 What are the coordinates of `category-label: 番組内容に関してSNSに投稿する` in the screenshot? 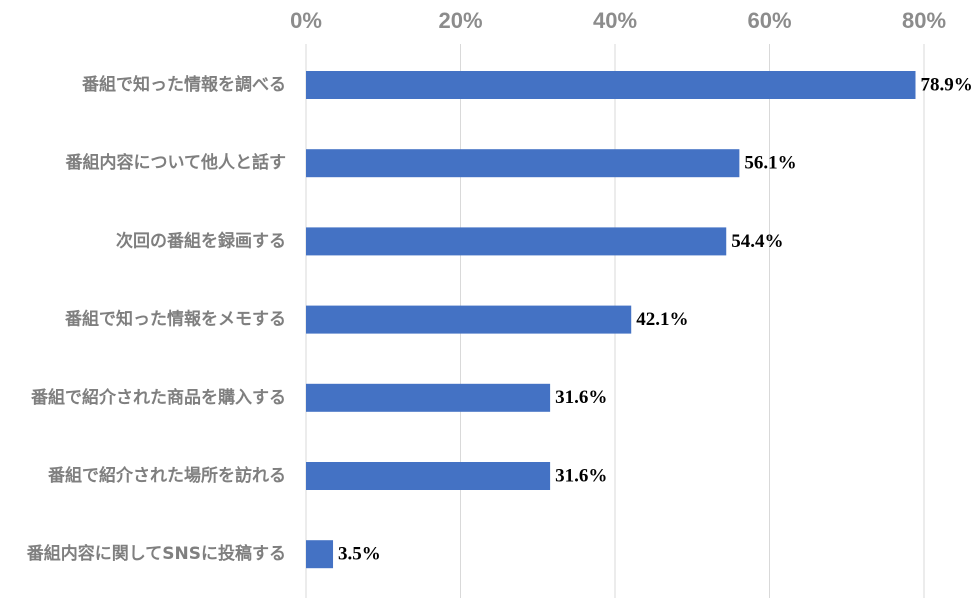 It's located at (156, 553).